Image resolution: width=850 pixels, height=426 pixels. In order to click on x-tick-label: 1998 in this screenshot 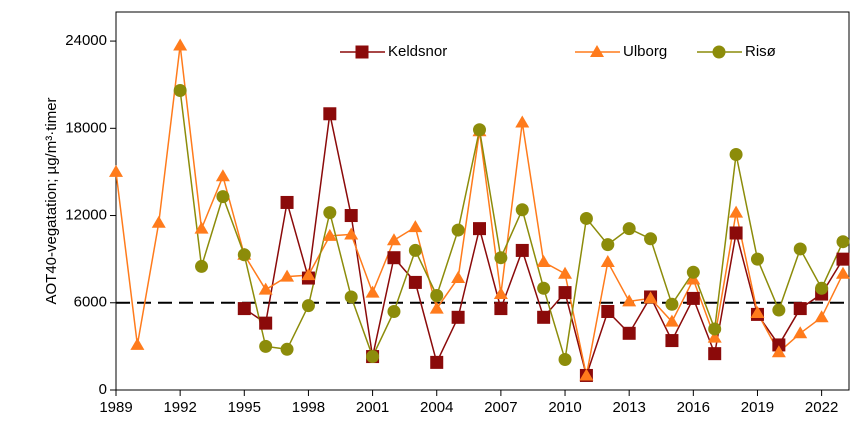, I will do `click(308, 407)`.